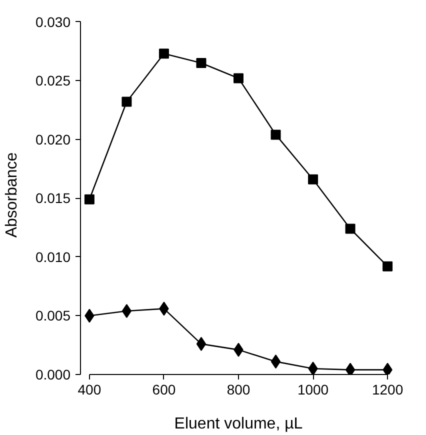  I want to click on y-tick-label: 0.010, so click(53, 256).